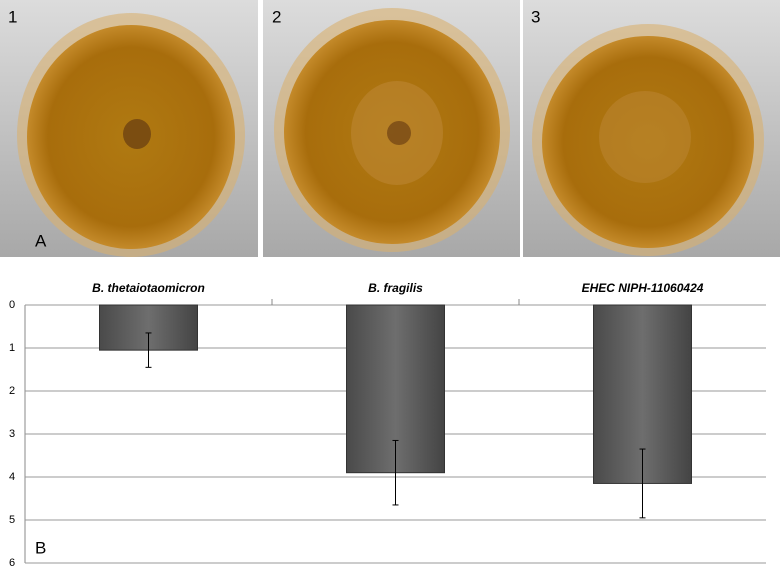 Image resolution: width=780 pixels, height=569 pixels. I want to click on y-tick-label: 1, so click(12, 348).